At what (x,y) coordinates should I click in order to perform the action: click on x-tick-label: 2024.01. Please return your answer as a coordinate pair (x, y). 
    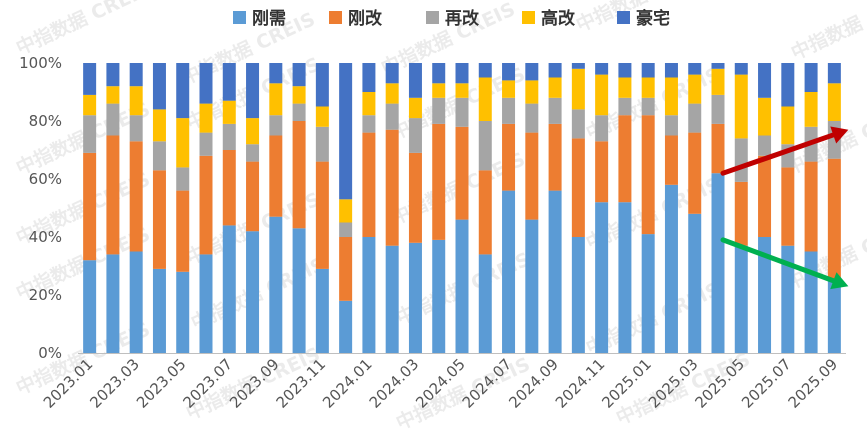
    Looking at the image, I should click on (347, 383).